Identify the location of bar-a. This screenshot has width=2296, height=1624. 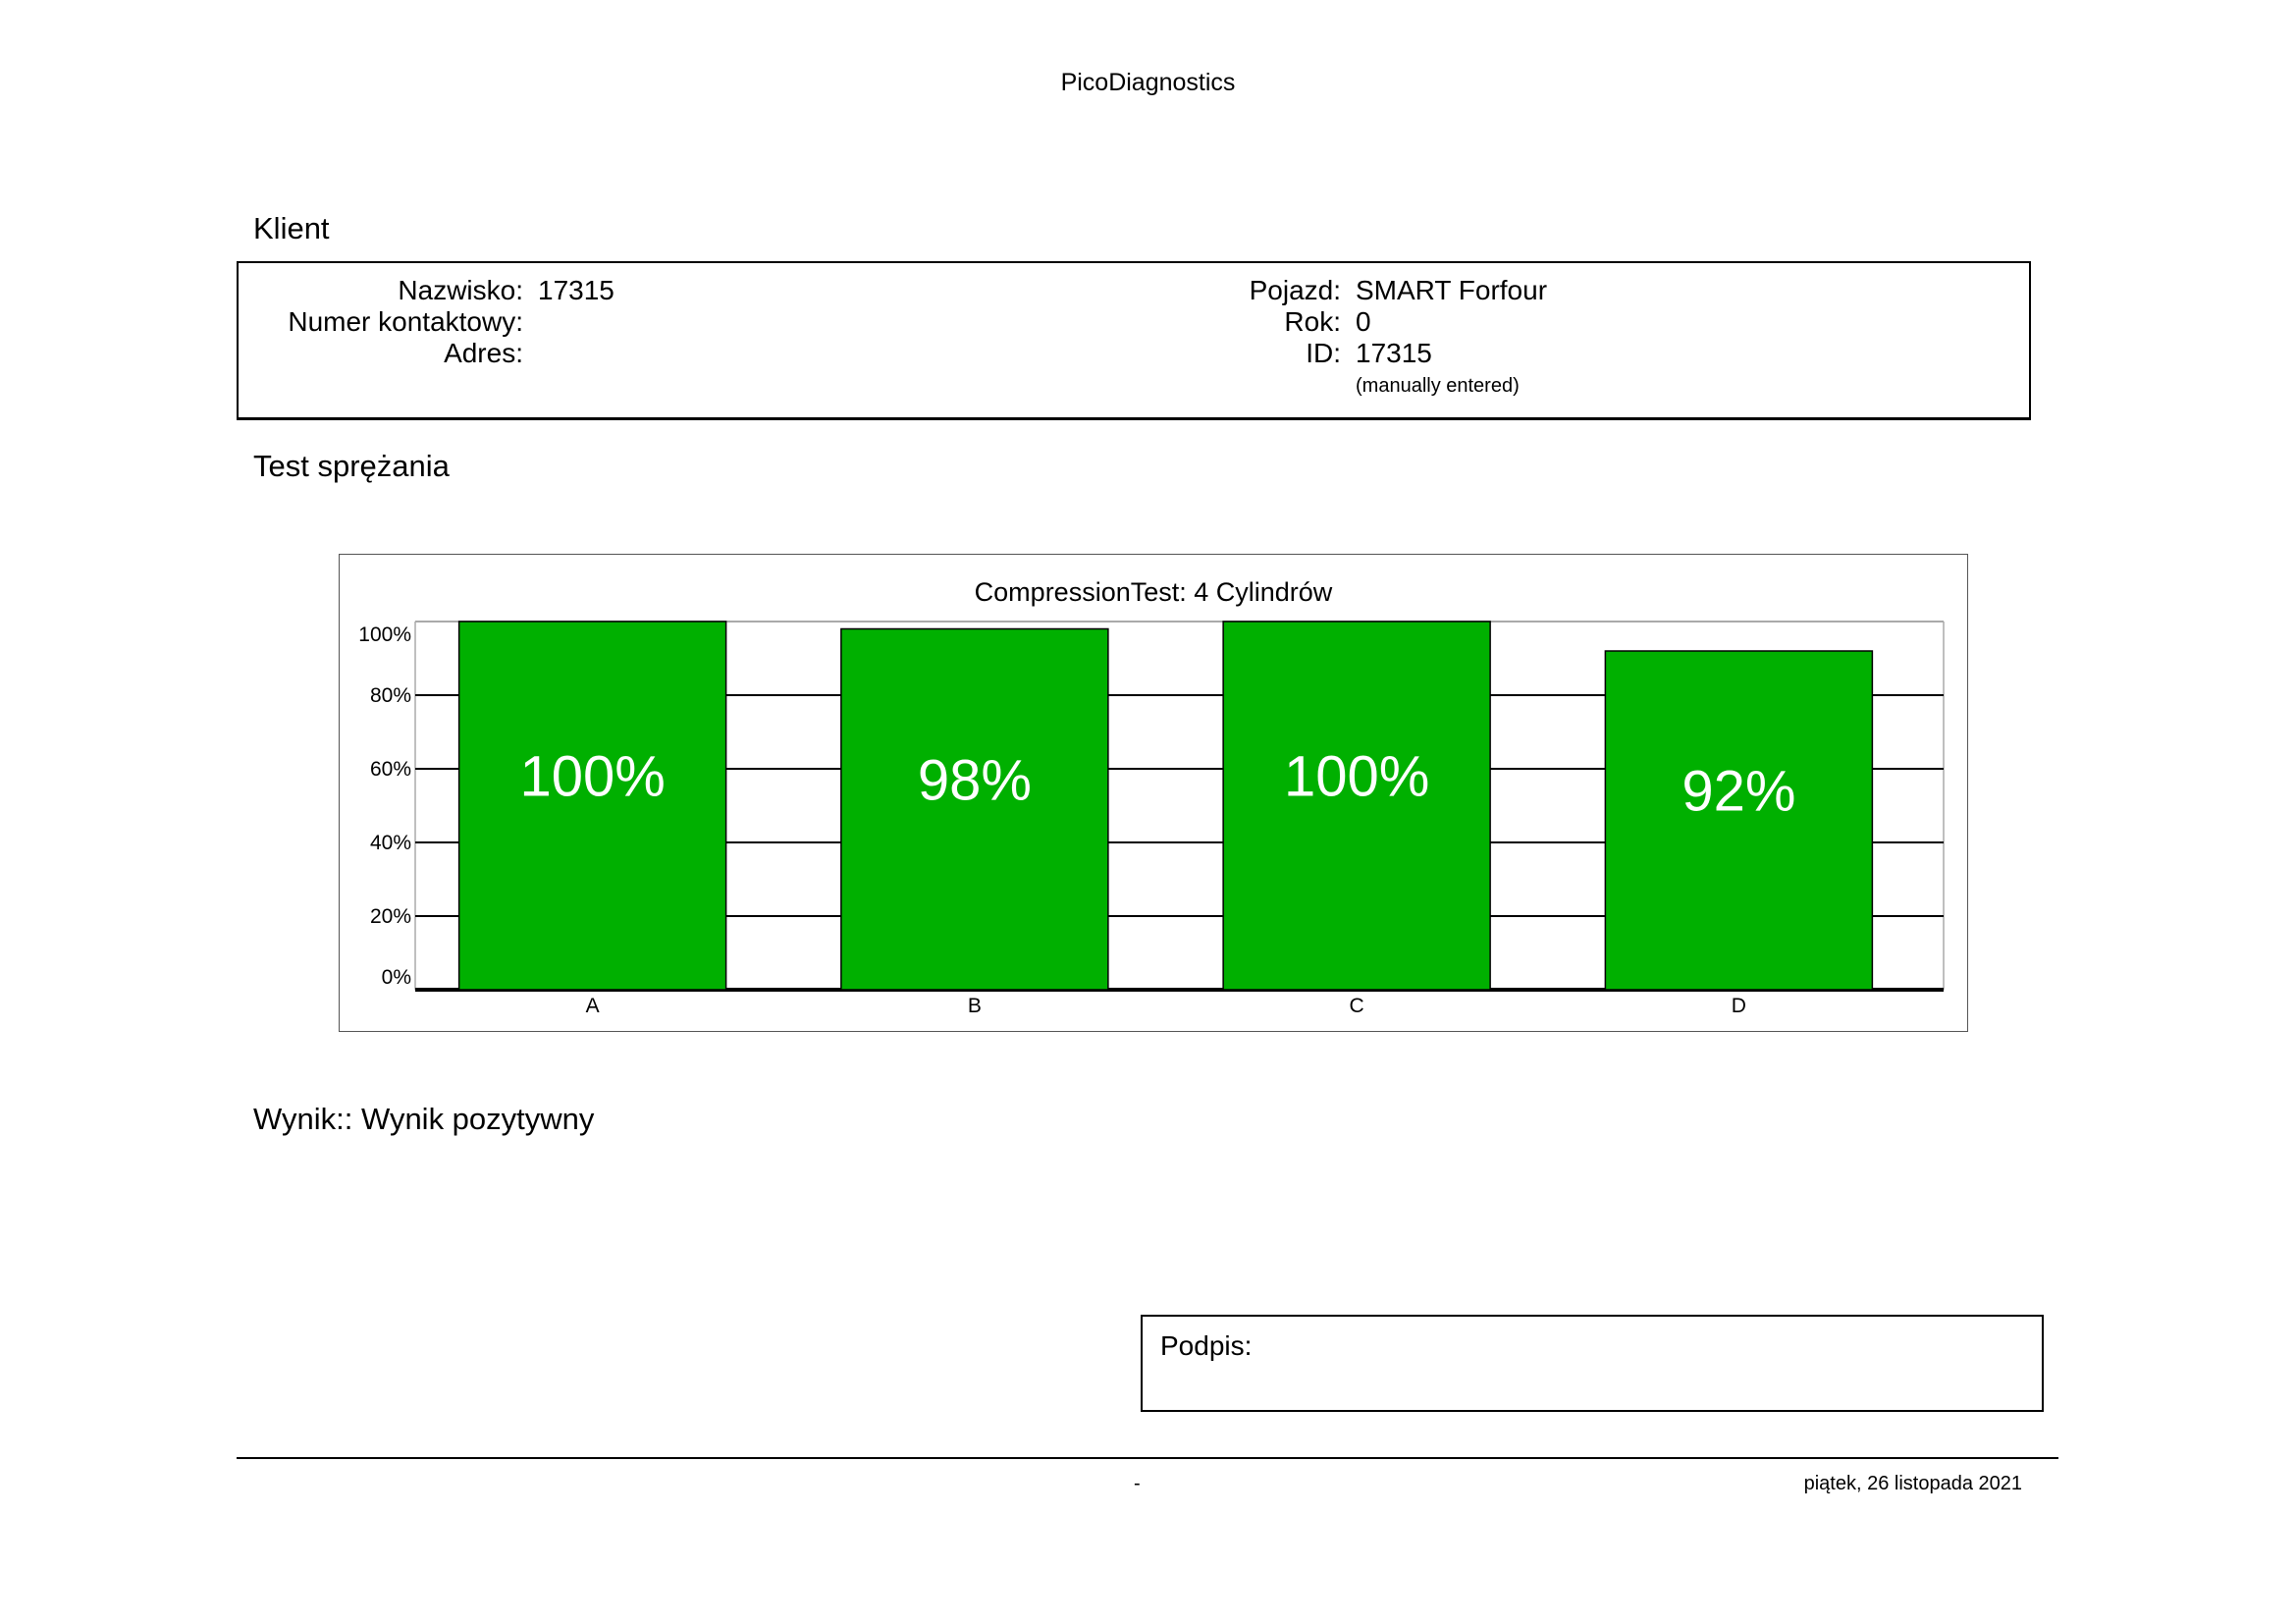
(592, 805).